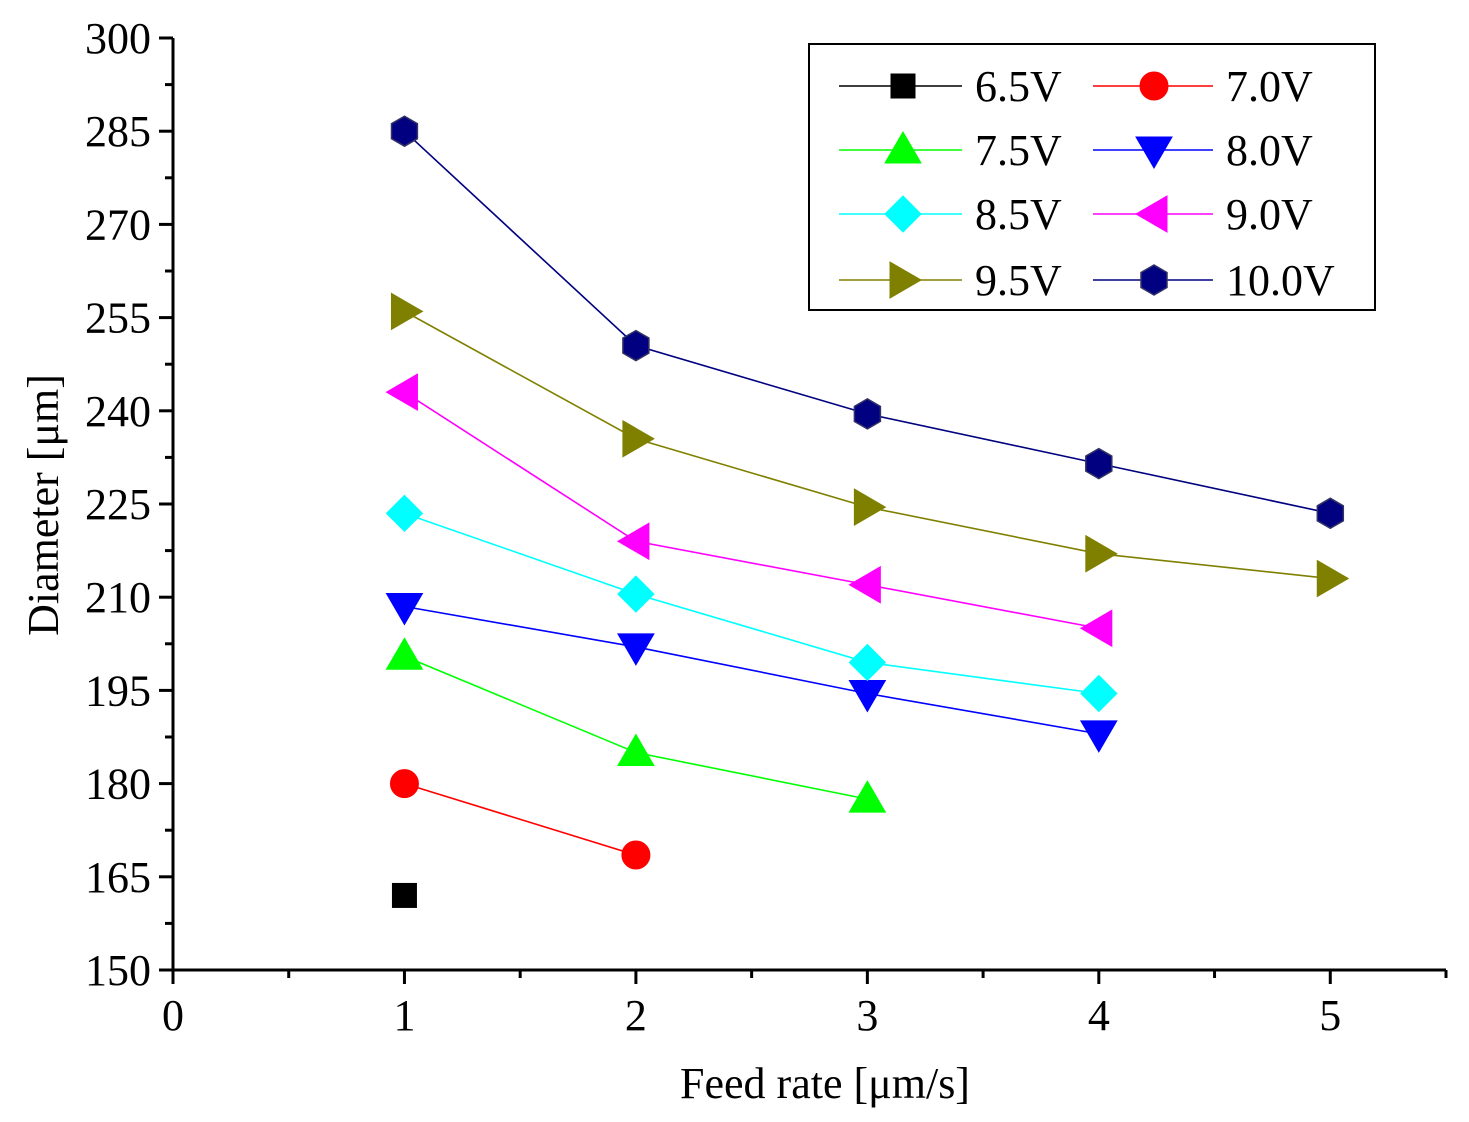 The image size is (1469, 1122). What do you see at coordinates (1269, 150) in the screenshot?
I see `legend-label-8-0v: 8.0V` at bounding box center [1269, 150].